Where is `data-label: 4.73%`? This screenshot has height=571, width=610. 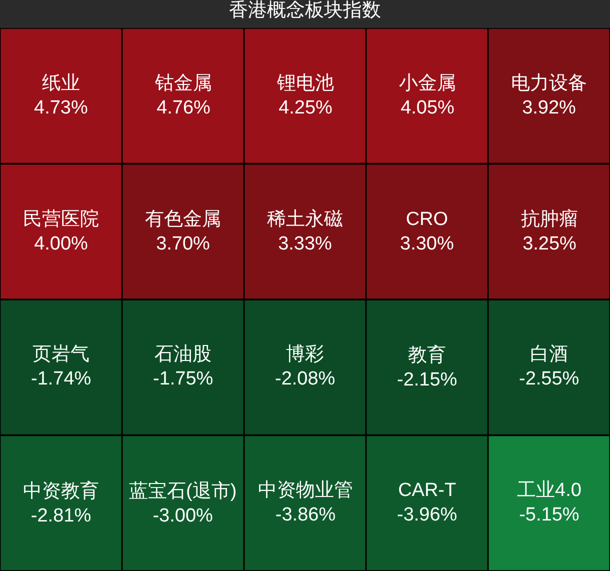 data-label: 4.73% is located at coordinates (61, 108).